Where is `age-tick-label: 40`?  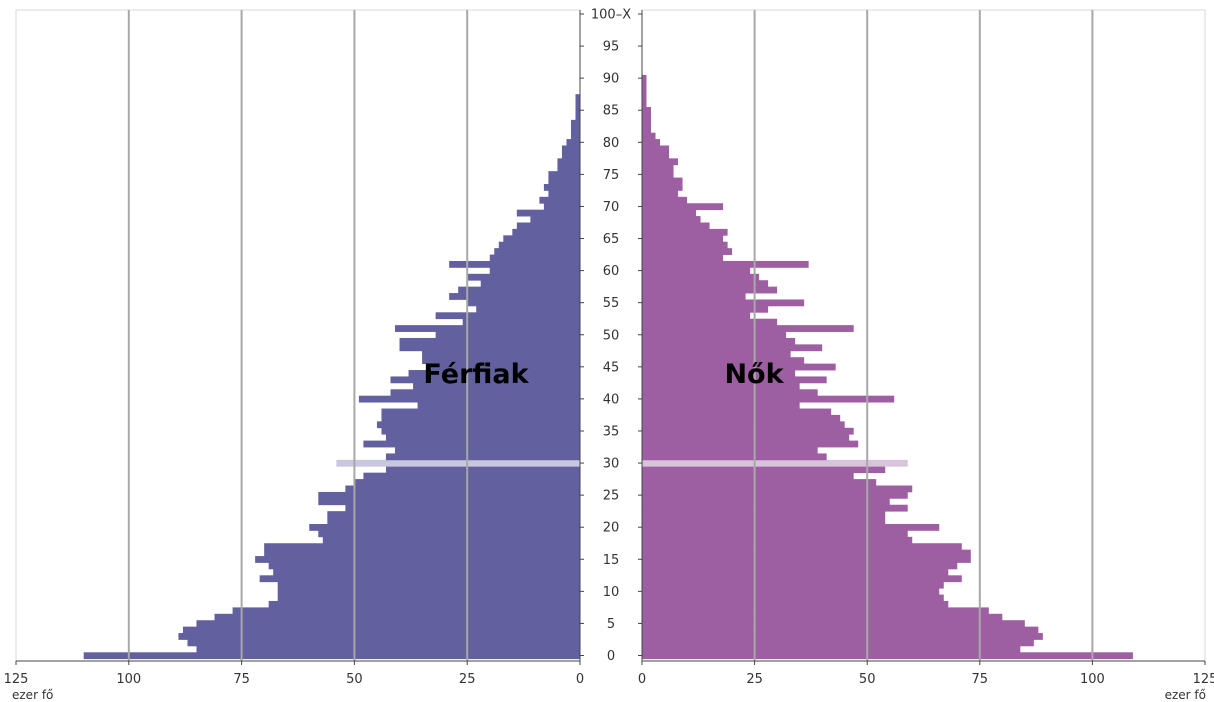 age-tick-label: 40 is located at coordinates (611, 399).